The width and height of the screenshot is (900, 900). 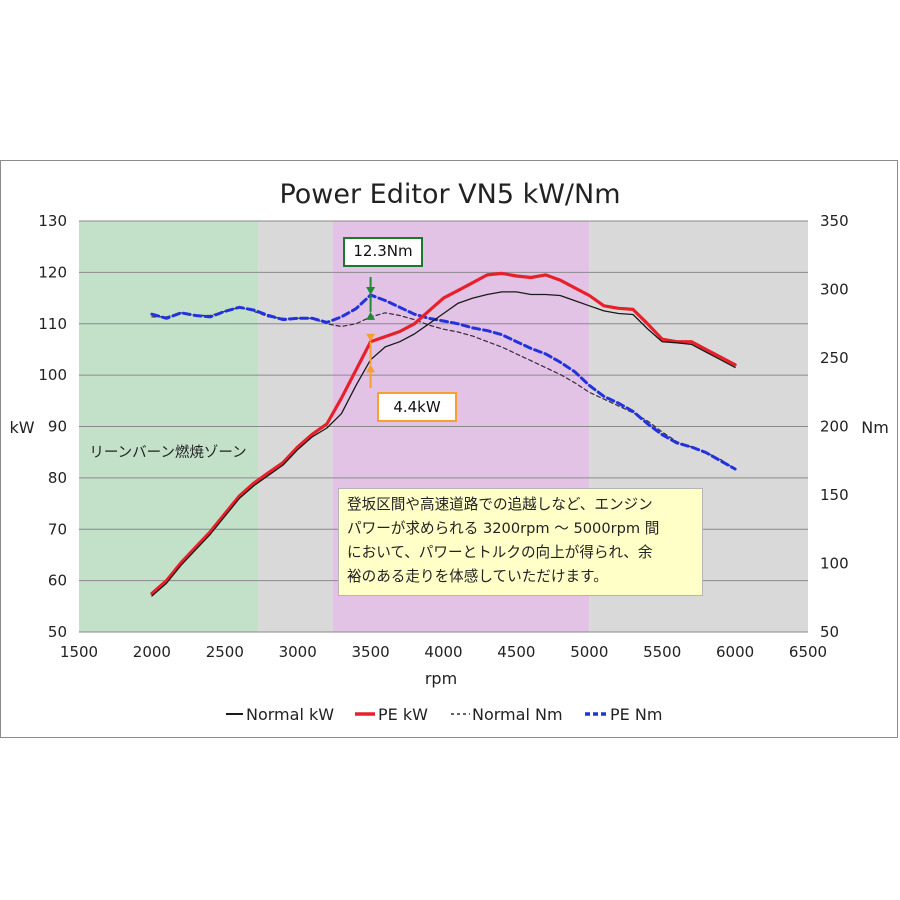 What do you see at coordinates (403, 714) in the screenshot?
I see `legend-label-pe-kw: PE kW` at bounding box center [403, 714].